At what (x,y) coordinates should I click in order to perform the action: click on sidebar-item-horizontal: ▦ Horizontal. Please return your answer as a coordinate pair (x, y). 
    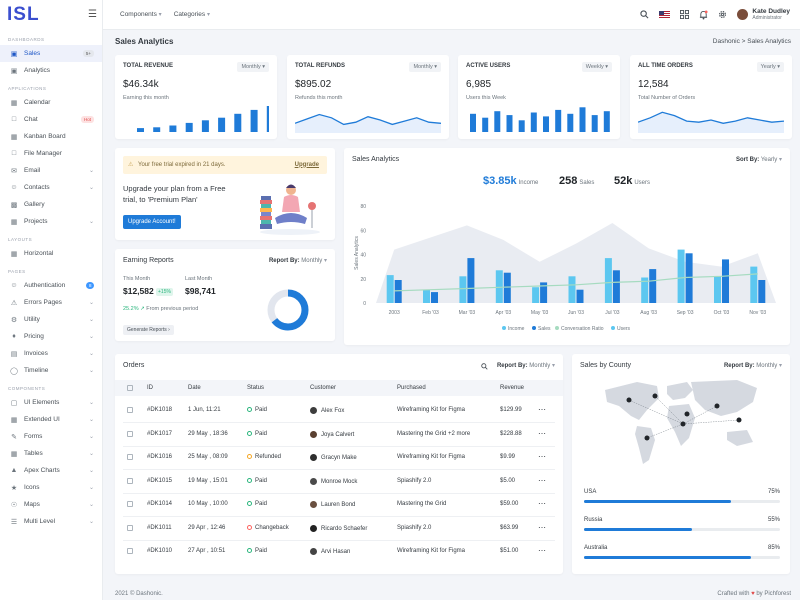
    Looking at the image, I should click on (51, 253).